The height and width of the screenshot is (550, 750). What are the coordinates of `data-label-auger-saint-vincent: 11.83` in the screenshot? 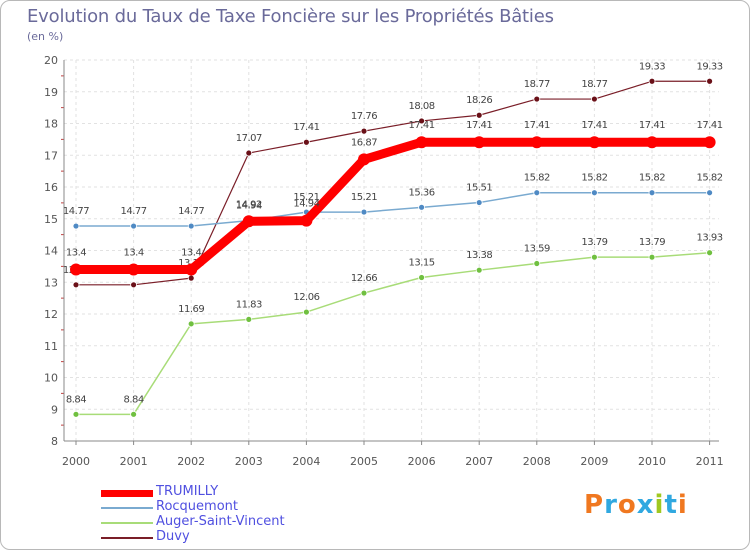 It's located at (249, 304).